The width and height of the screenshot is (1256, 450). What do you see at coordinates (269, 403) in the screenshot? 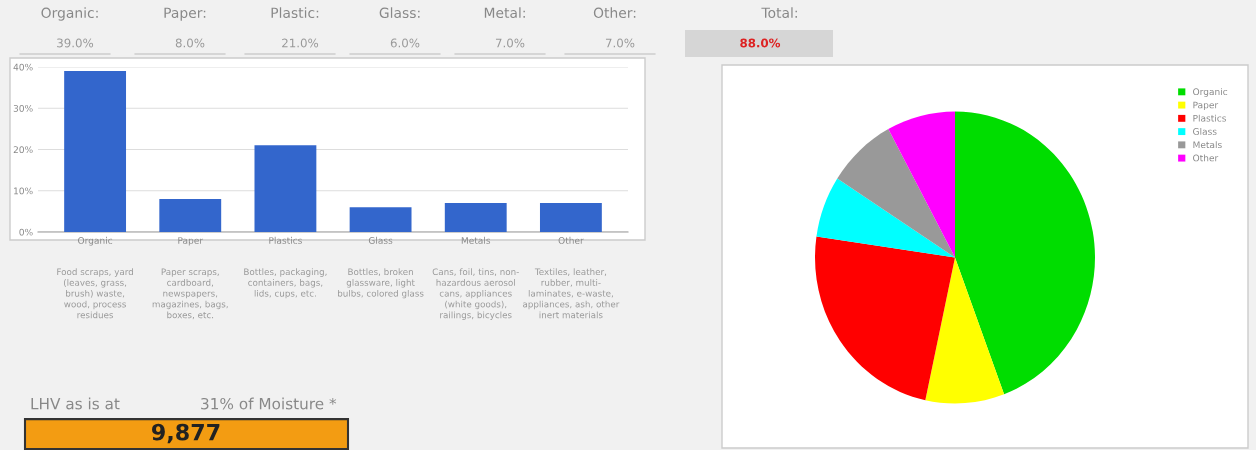
I see `text: 31% of Moisture *` at bounding box center [269, 403].